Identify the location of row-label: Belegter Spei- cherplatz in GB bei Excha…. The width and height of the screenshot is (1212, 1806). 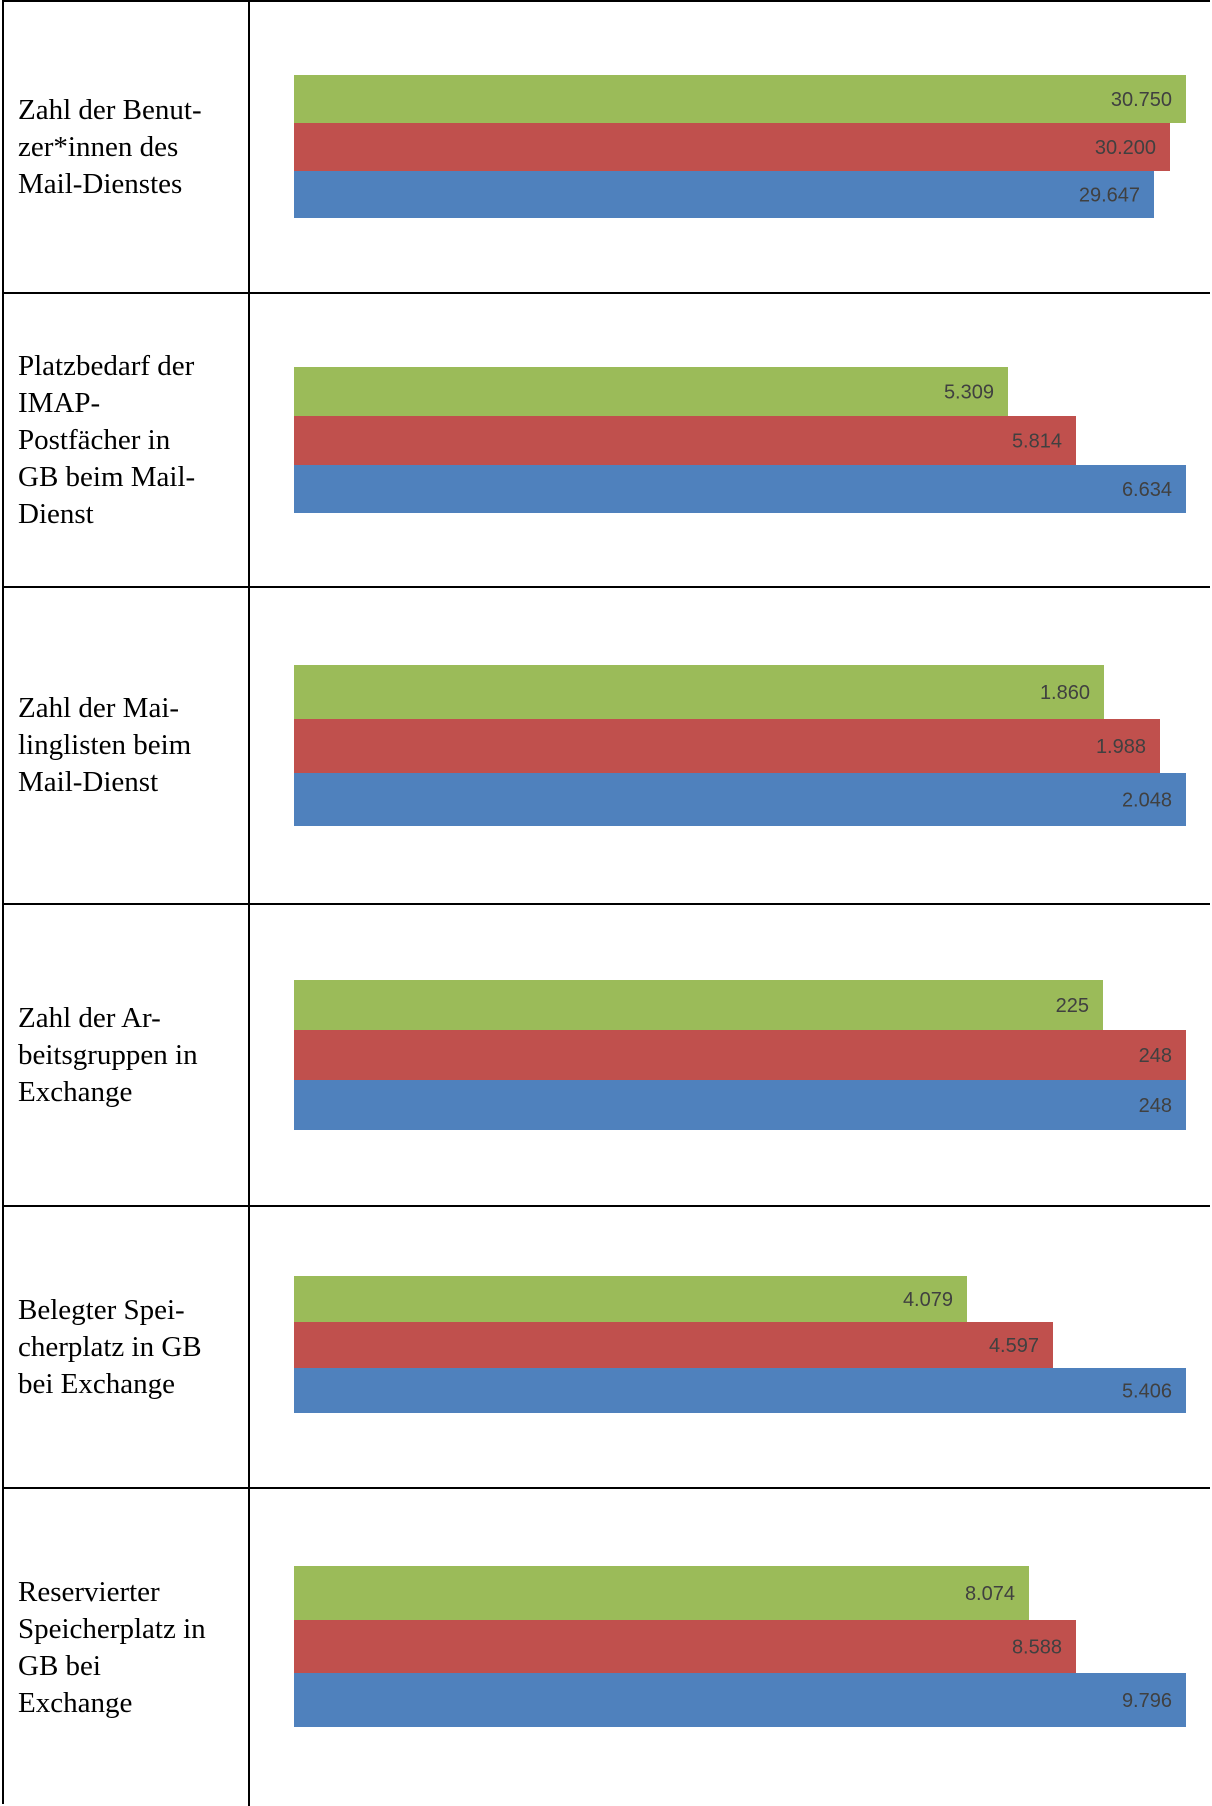
(110, 1346).